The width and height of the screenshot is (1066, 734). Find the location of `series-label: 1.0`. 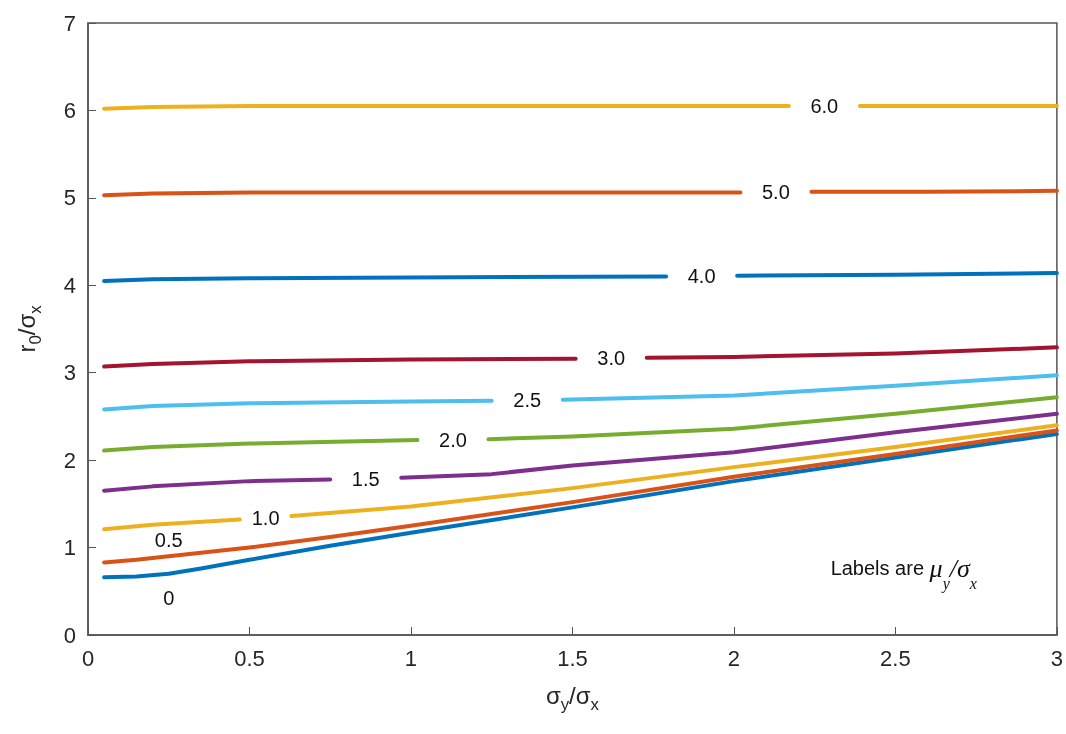

series-label: 1.0 is located at coordinates (265, 517).